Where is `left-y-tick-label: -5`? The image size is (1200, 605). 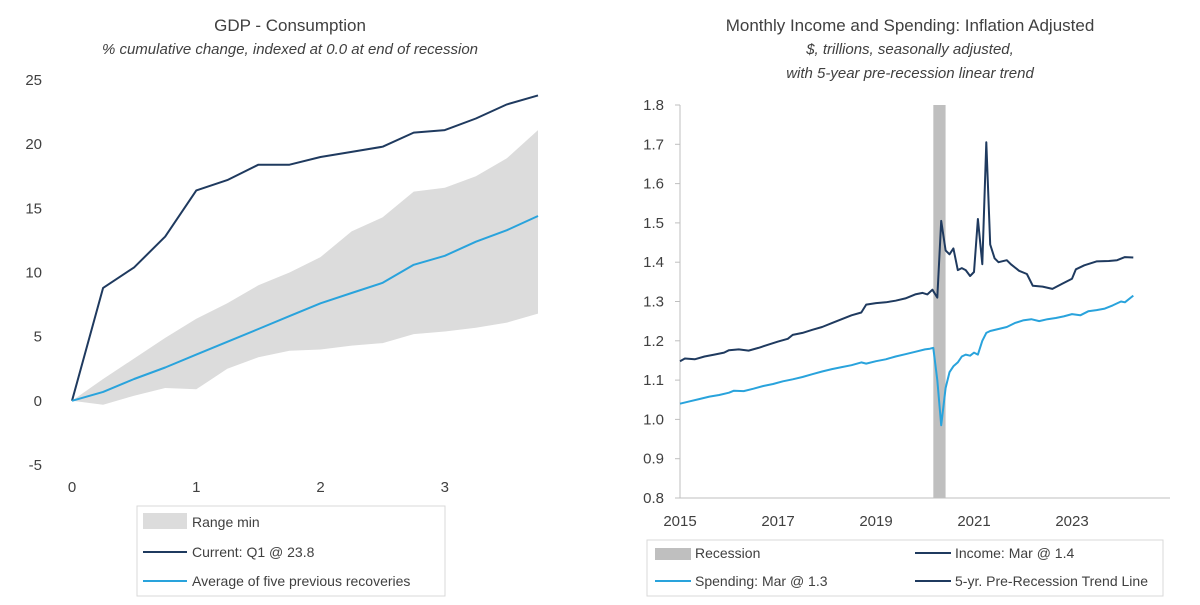
left-y-tick-label: -5 is located at coordinates (35, 465).